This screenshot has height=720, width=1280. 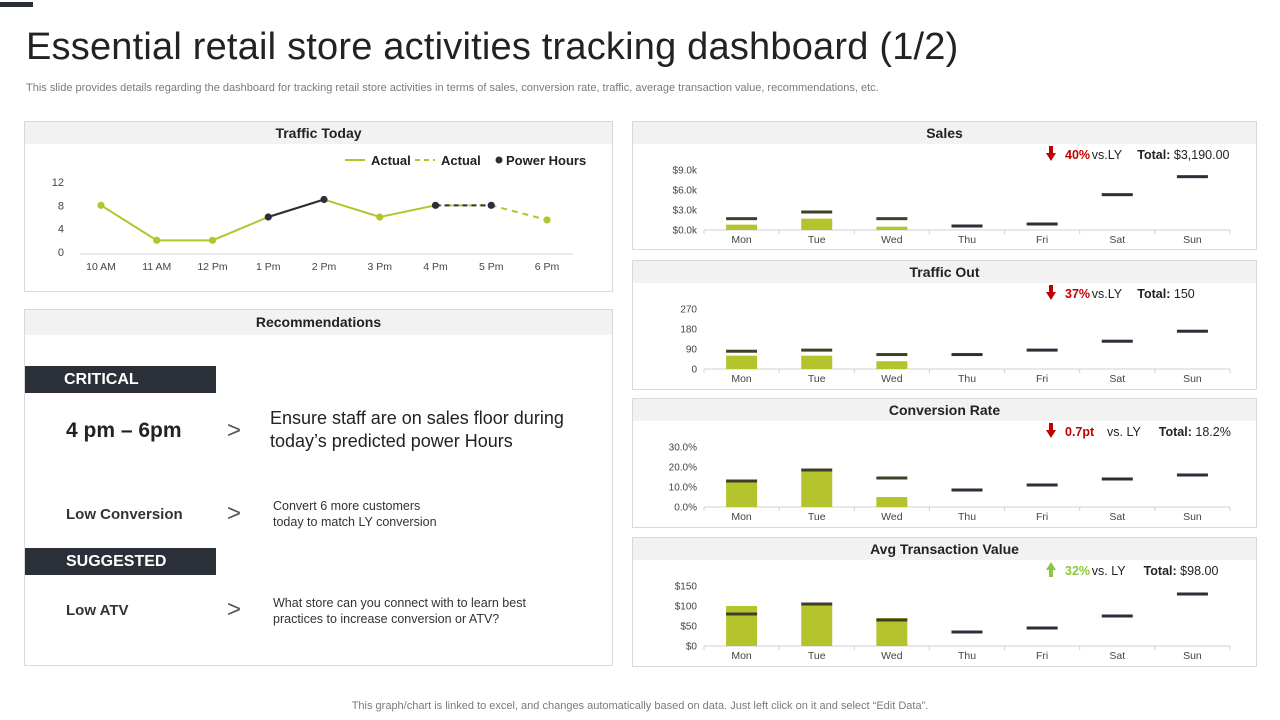 I want to click on low-atv-text-line2: practices to increase conversion or ATV?, so click(x=386, y=619).